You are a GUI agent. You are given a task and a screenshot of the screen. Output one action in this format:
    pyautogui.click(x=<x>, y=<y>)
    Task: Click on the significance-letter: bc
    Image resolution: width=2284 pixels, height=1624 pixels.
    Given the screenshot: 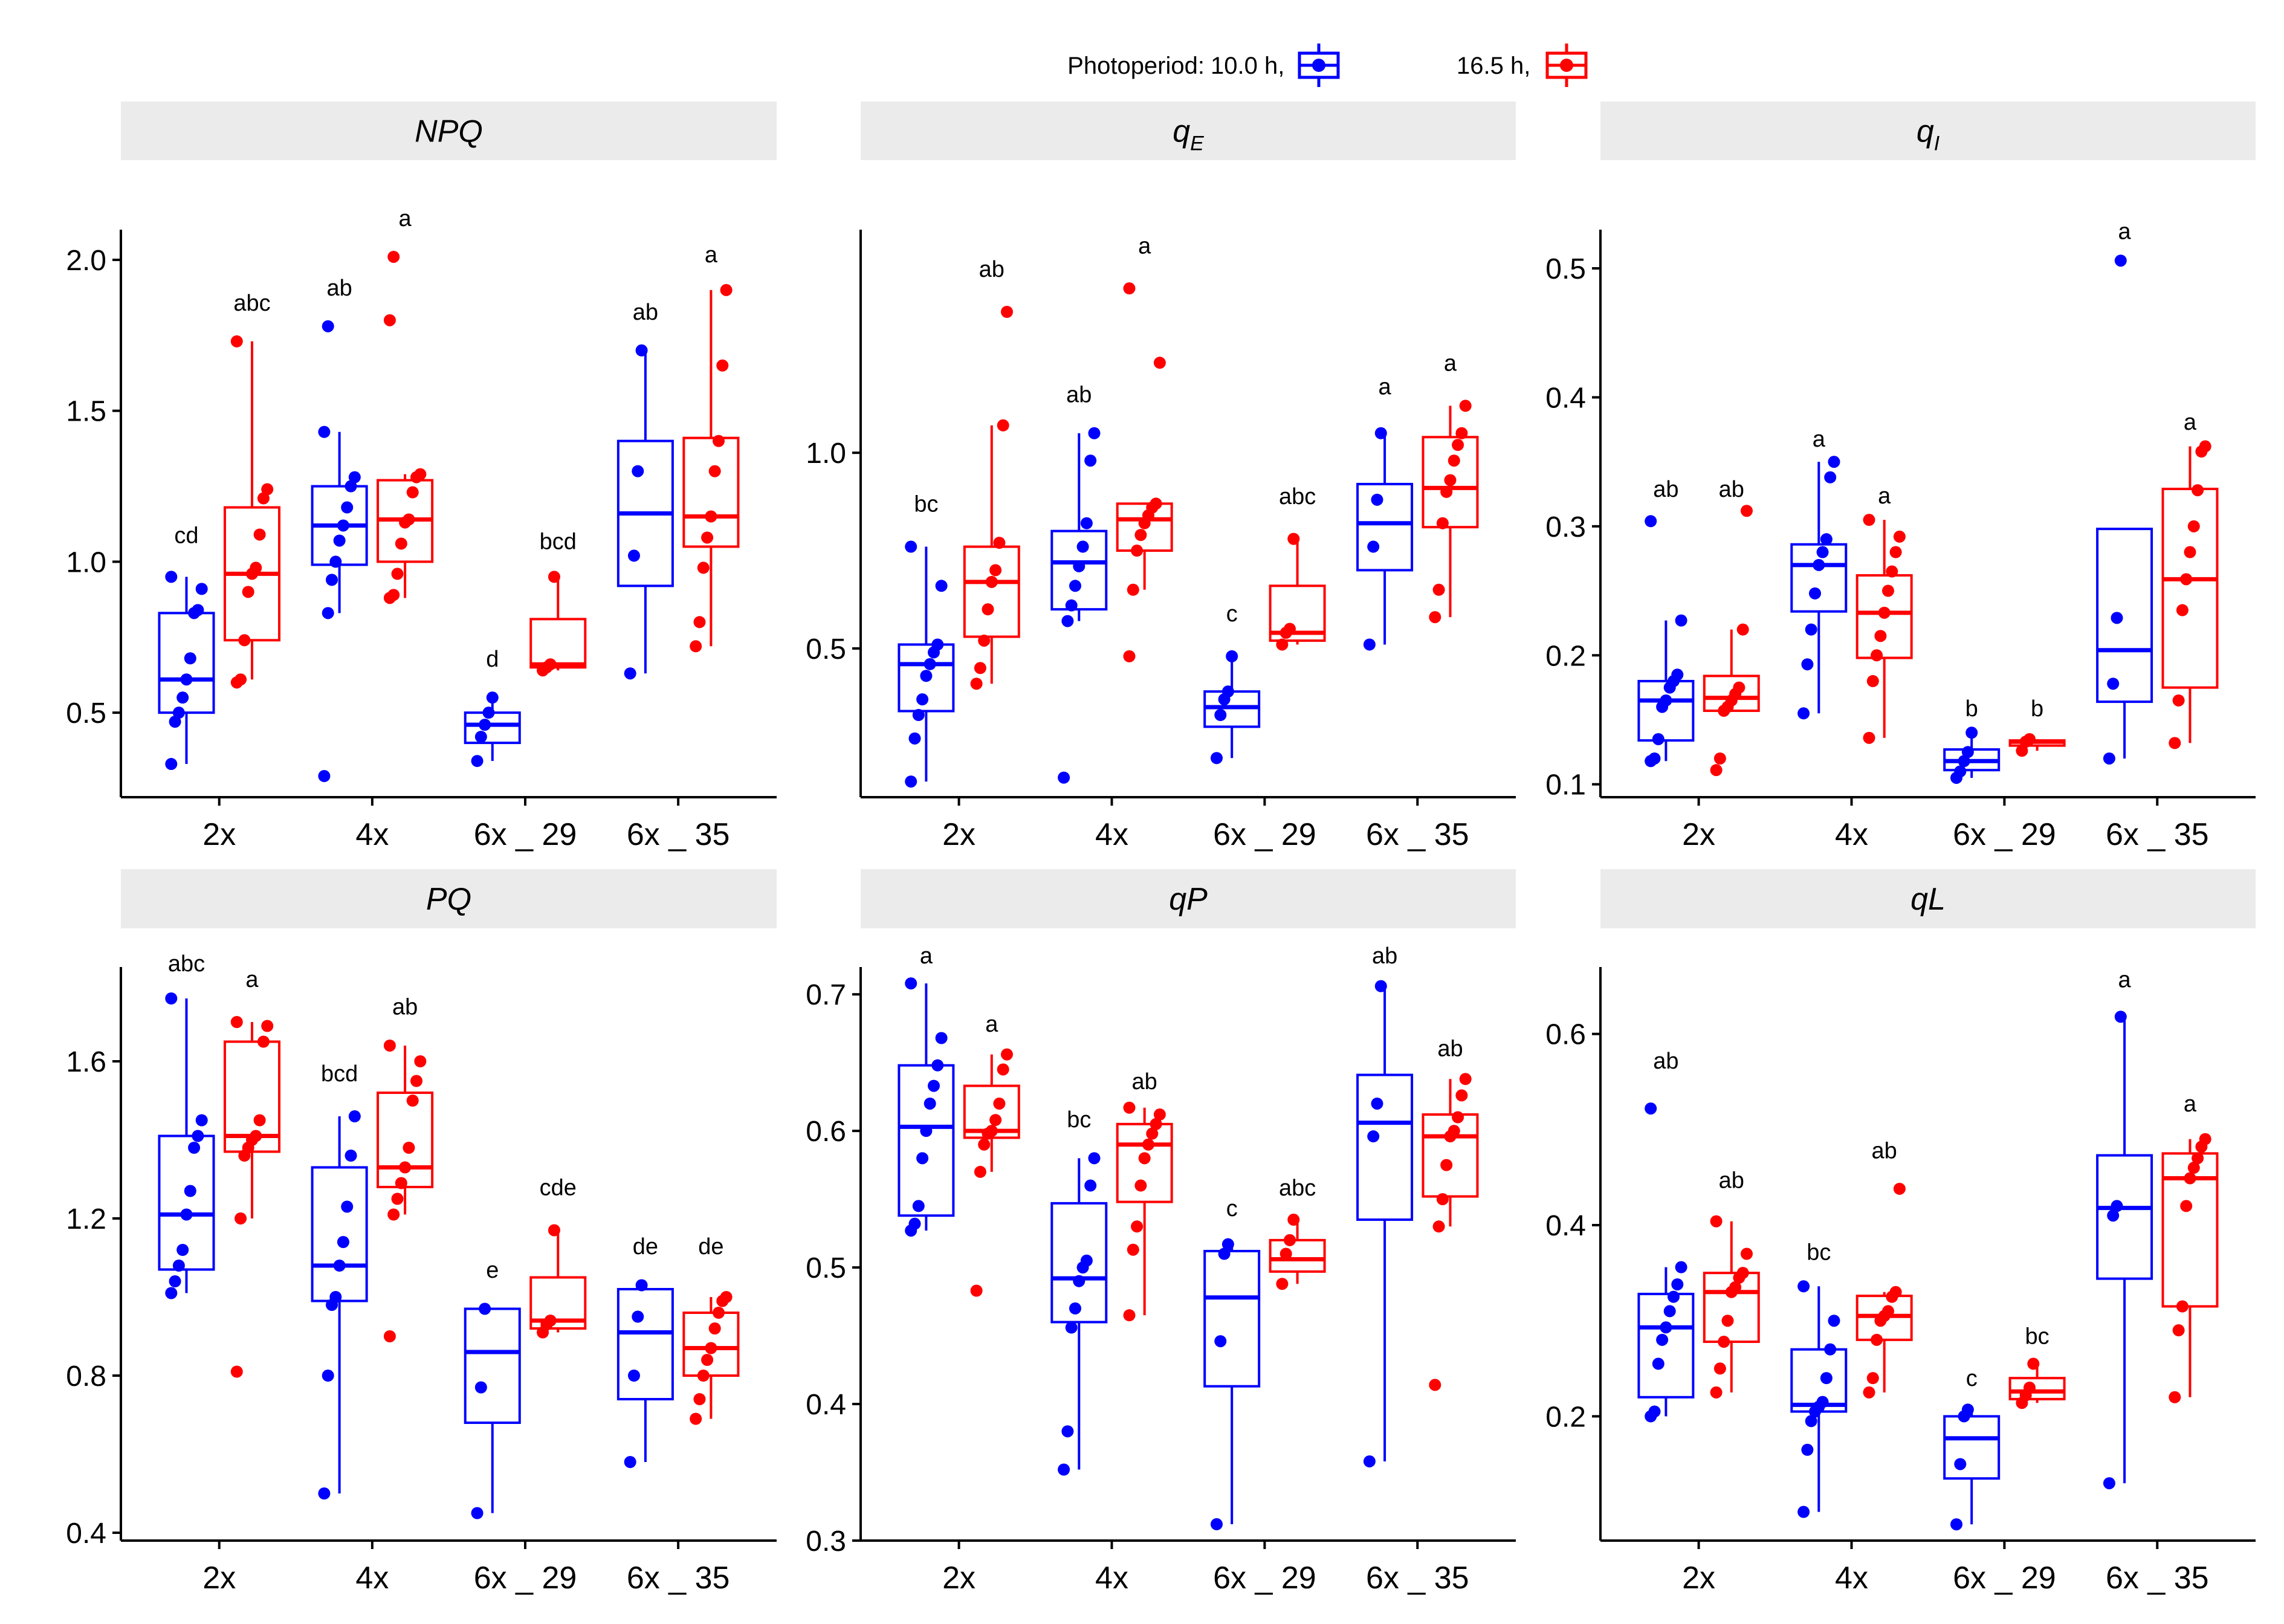 What is the action you would take?
    pyautogui.click(x=1819, y=1252)
    